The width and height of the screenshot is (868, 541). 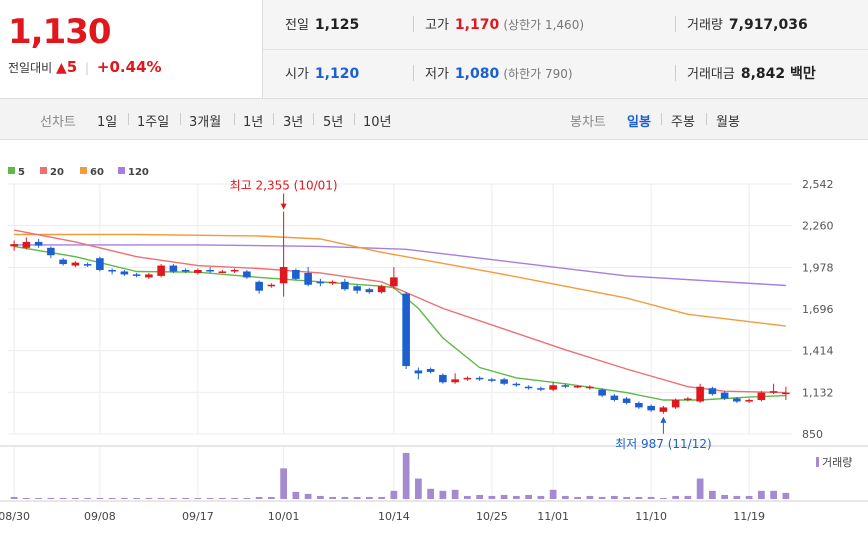 I want to click on y-tick-label: 2,260, so click(x=818, y=226).